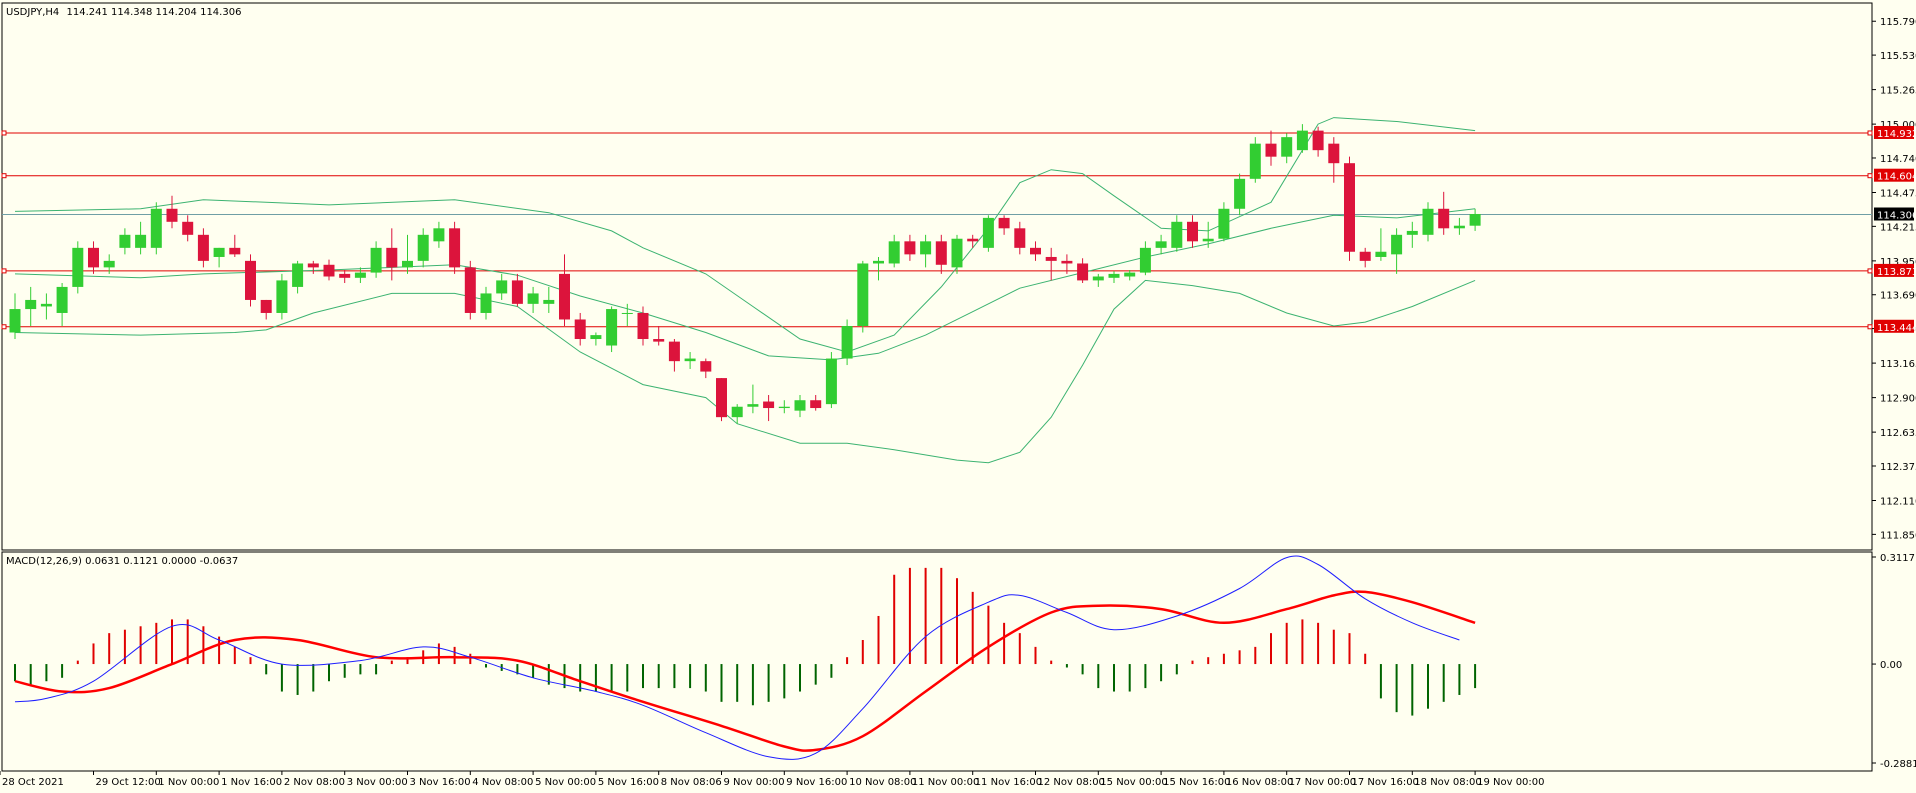 Image resolution: width=1916 pixels, height=793 pixels. What do you see at coordinates (1898, 56) in the screenshot?
I see `price-tick-label: 115.530` at bounding box center [1898, 56].